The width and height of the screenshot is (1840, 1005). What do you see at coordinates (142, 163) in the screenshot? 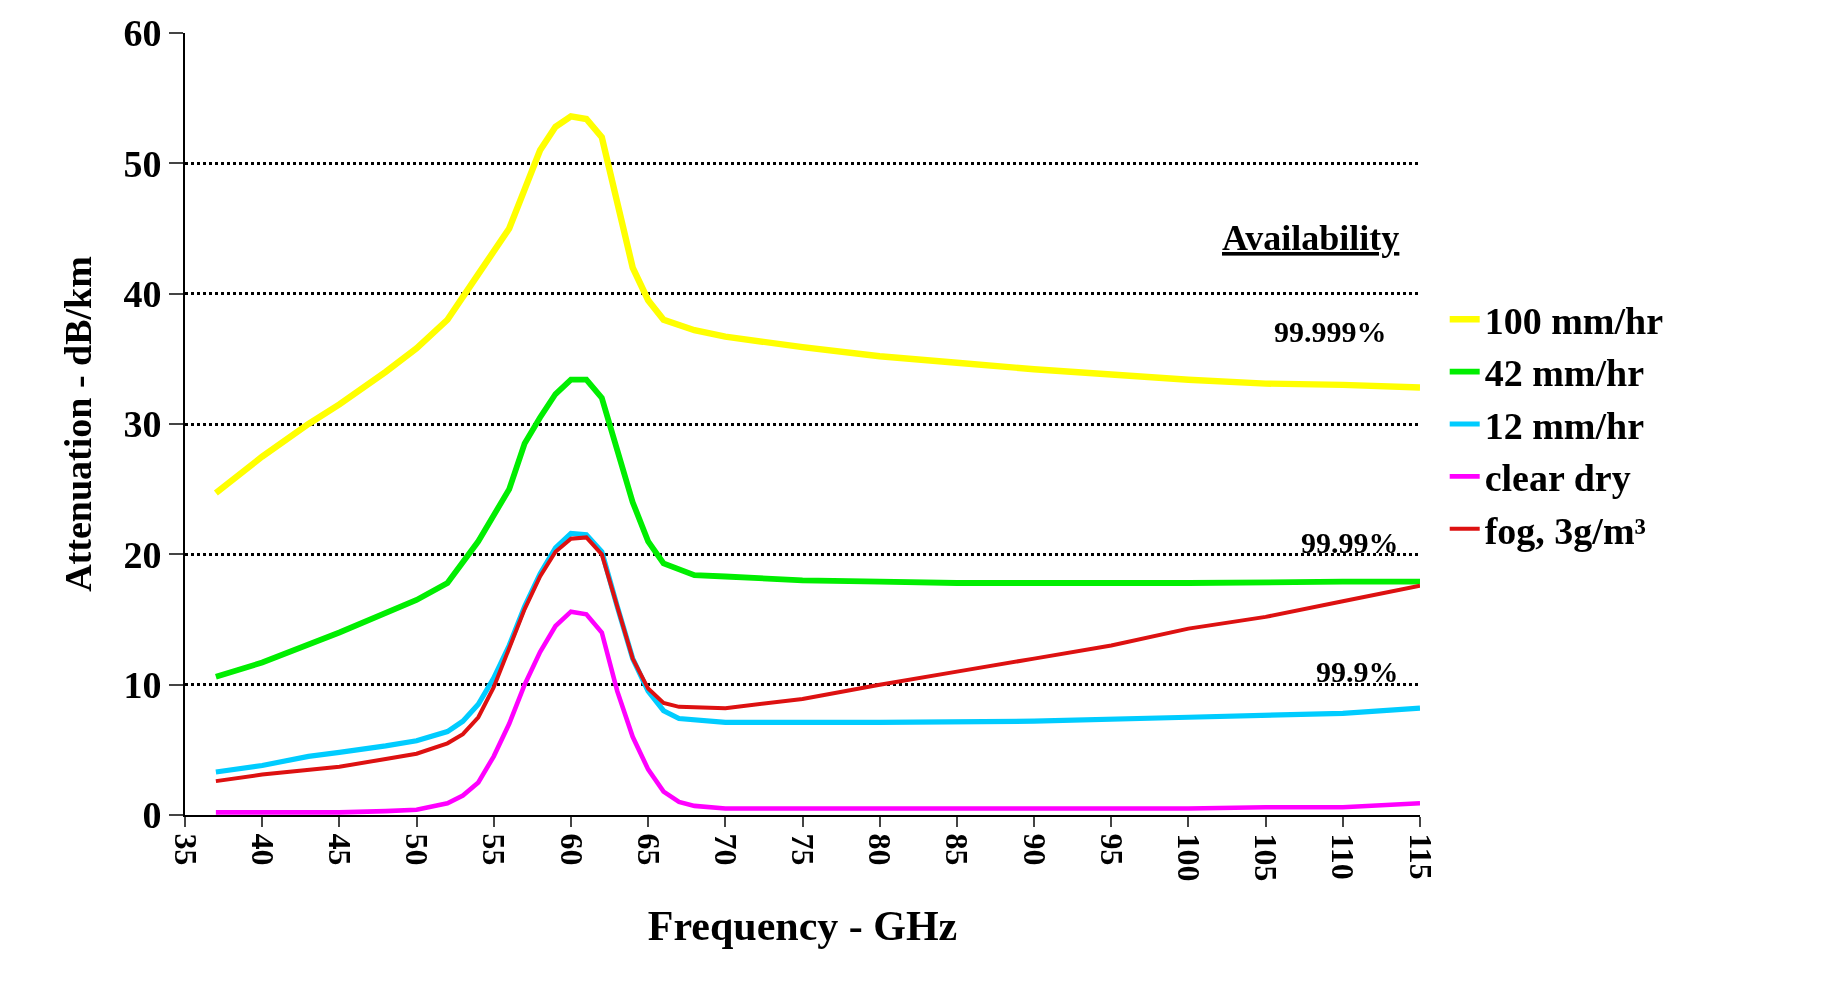
I see `y-tick-label: 50` at bounding box center [142, 163].